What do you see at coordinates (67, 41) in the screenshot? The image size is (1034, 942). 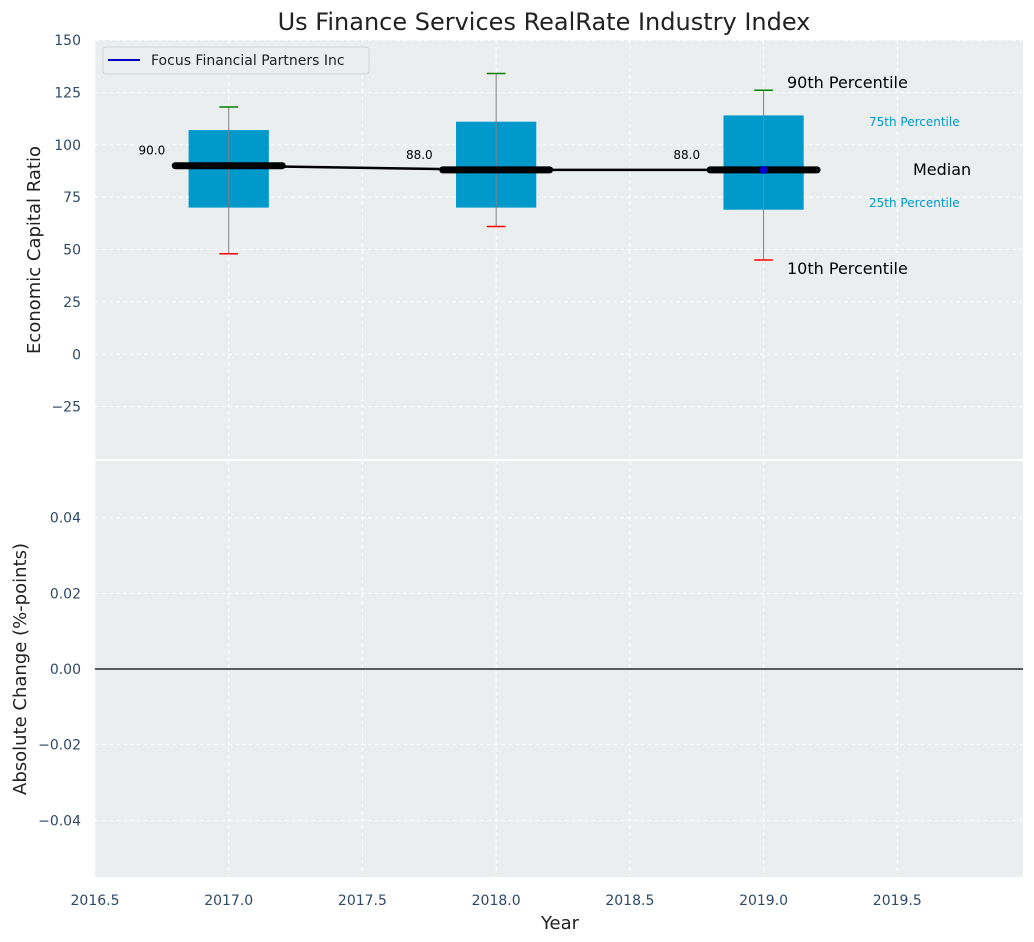 I see `top-y-tick-label: 150` at bounding box center [67, 41].